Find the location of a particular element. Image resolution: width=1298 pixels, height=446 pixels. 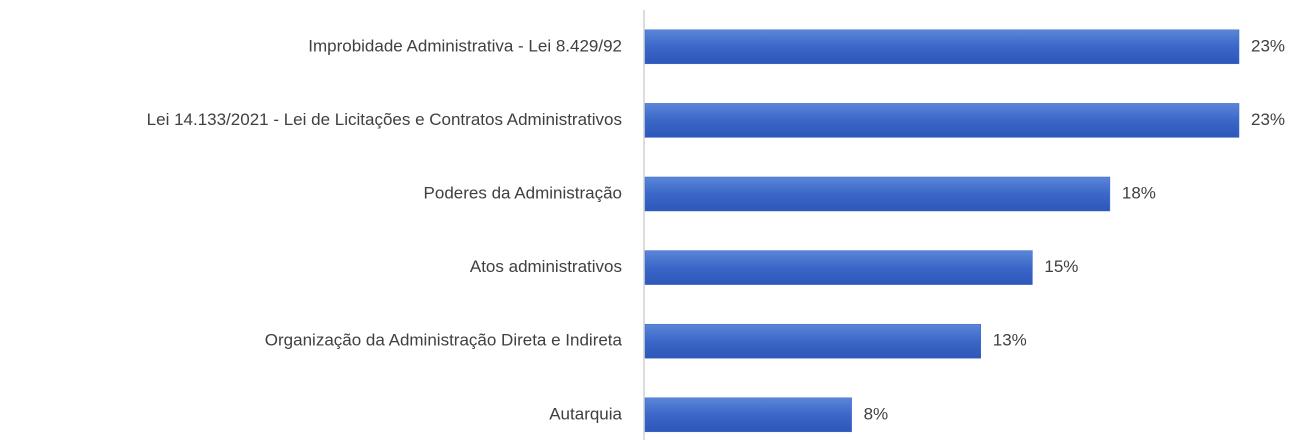

category-label: Atos administrativos is located at coordinates (546, 266).